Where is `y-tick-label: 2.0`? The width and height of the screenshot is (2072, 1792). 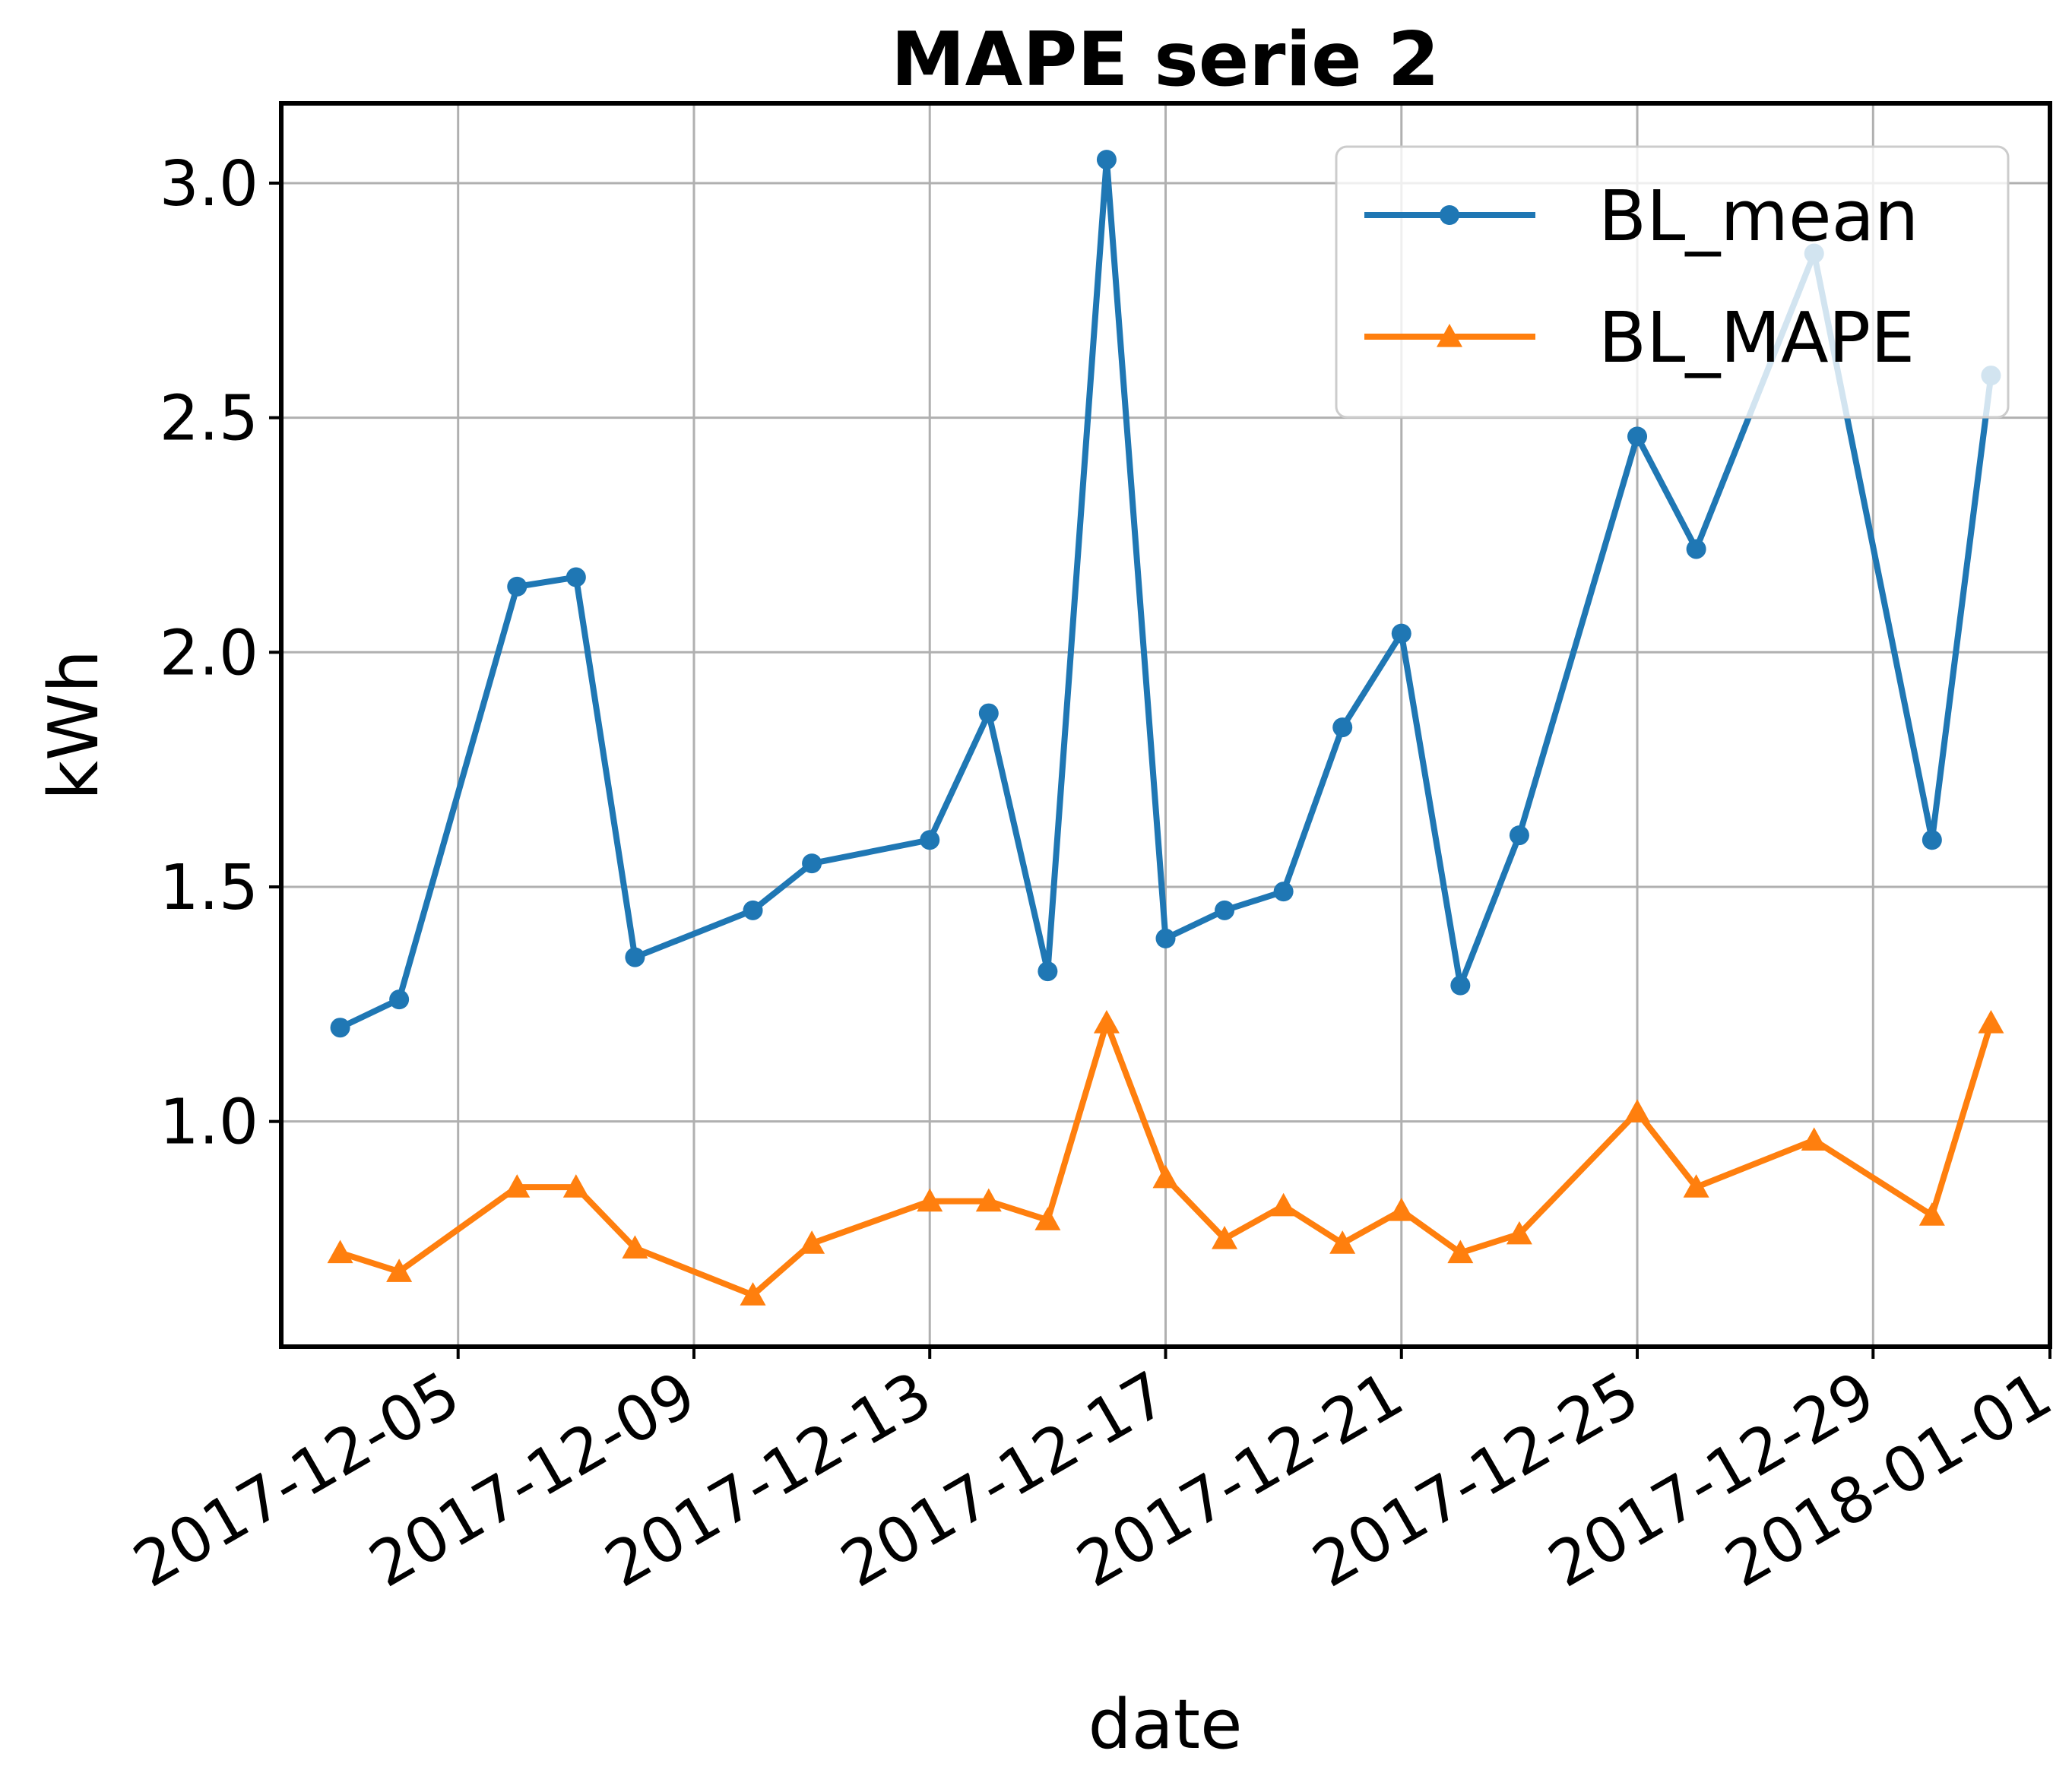 y-tick-label: 2.0 is located at coordinates (209, 653).